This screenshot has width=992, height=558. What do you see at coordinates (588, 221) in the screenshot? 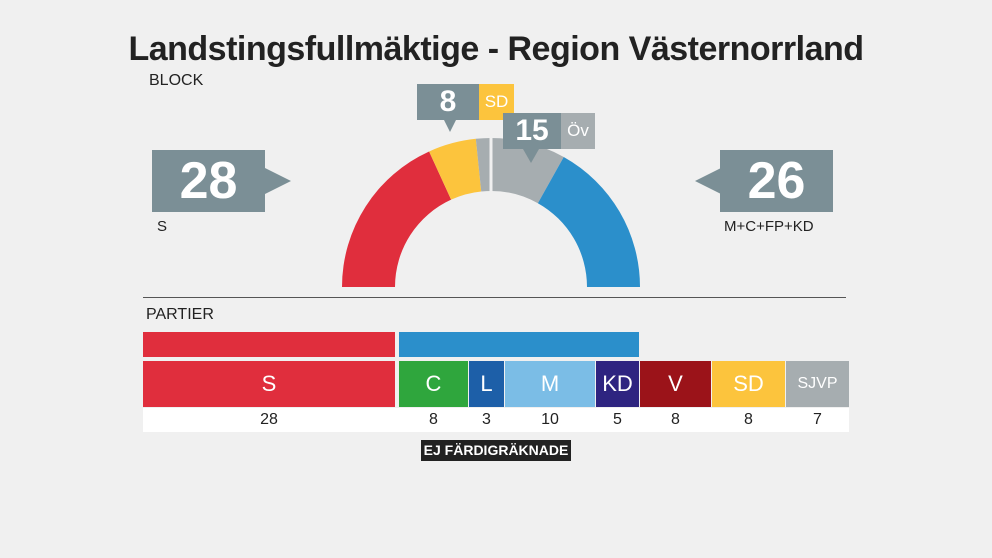
I see `arc-segment-m-c-fp-kd` at bounding box center [588, 221].